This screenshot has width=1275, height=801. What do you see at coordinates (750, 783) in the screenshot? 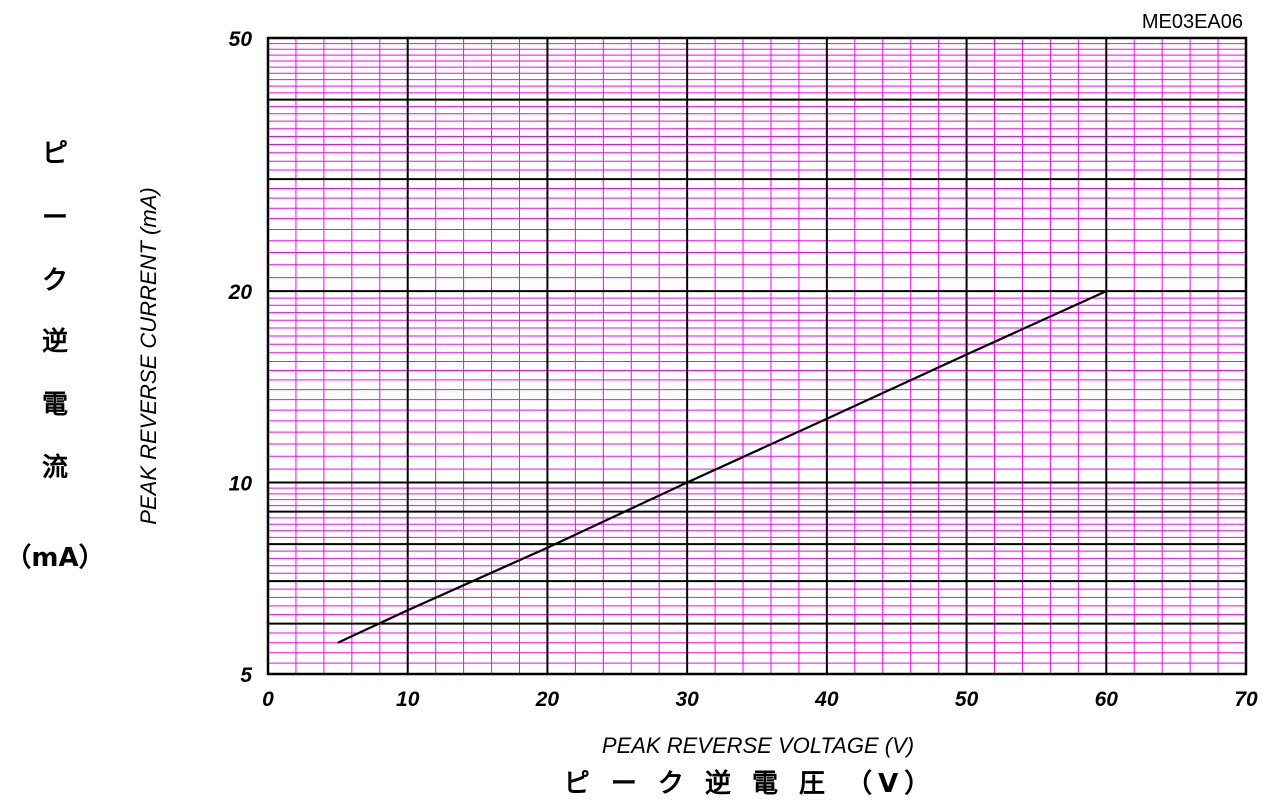
I see `x-axis-label-jp: ピ ー ク 逆 電 圧 （V）` at bounding box center [750, 783].